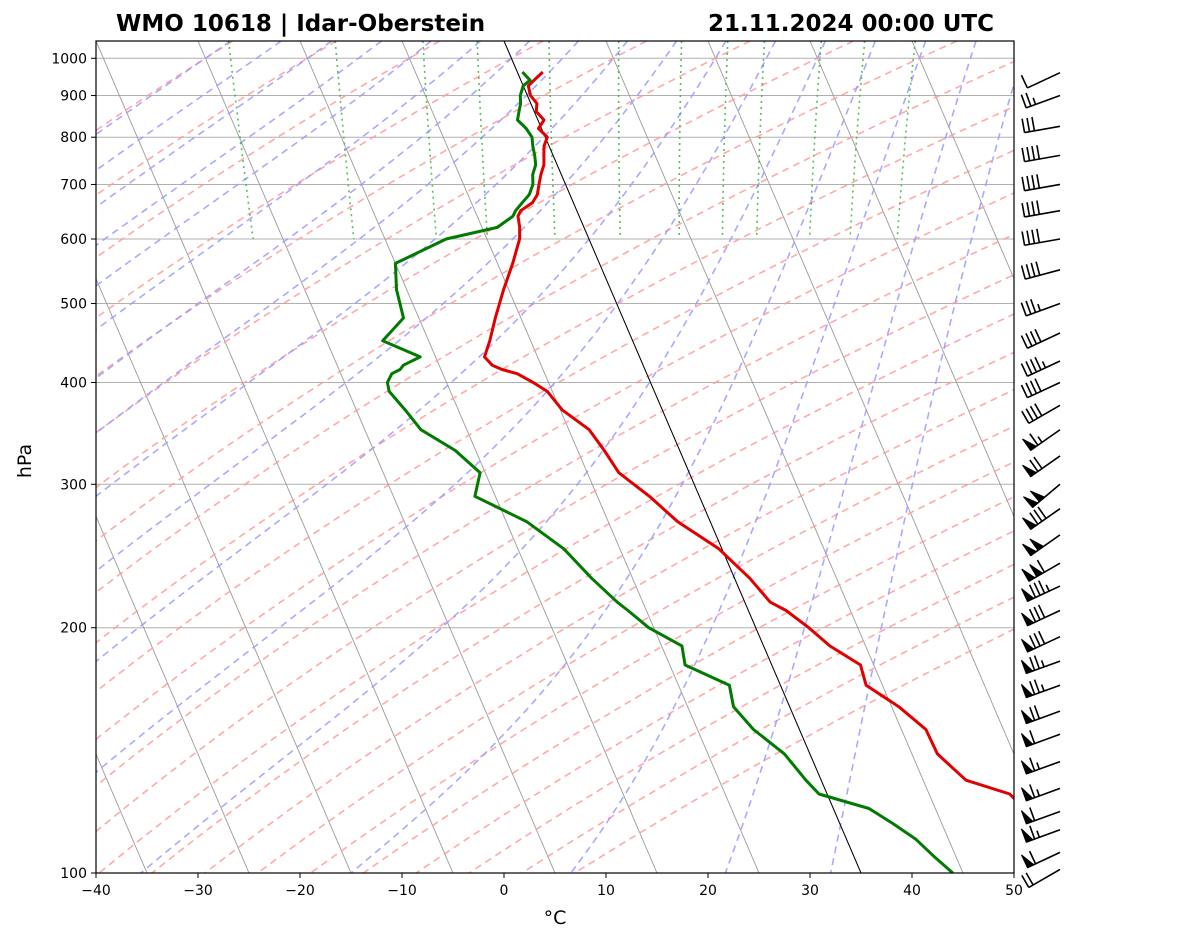  What do you see at coordinates (73, 185) in the screenshot?
I see `y-tick-label: 700` at bounding box center [73, 185].